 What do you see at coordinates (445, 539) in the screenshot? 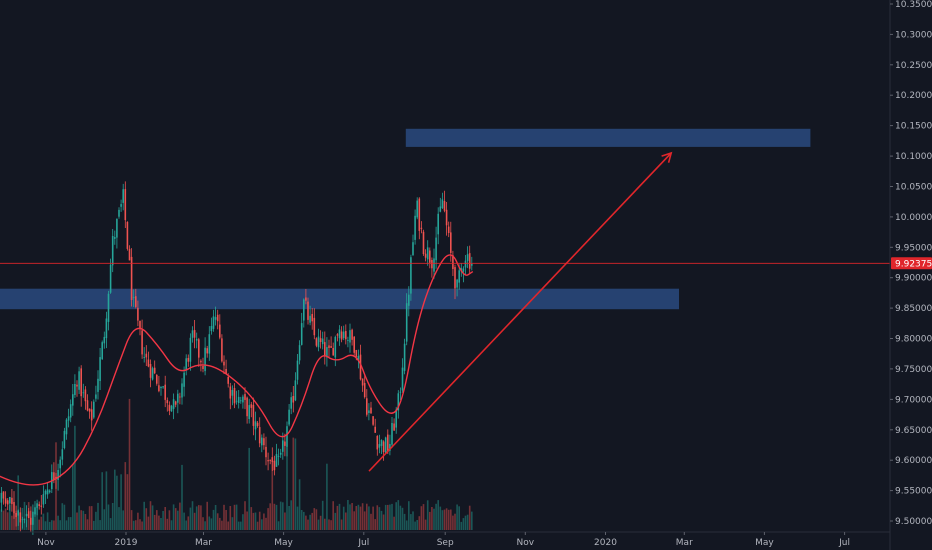
I see `x-axis: Nov 2019 Mar May Jul Sep Nov 2020 Mar May Jul` at bounding box center [445, 539].